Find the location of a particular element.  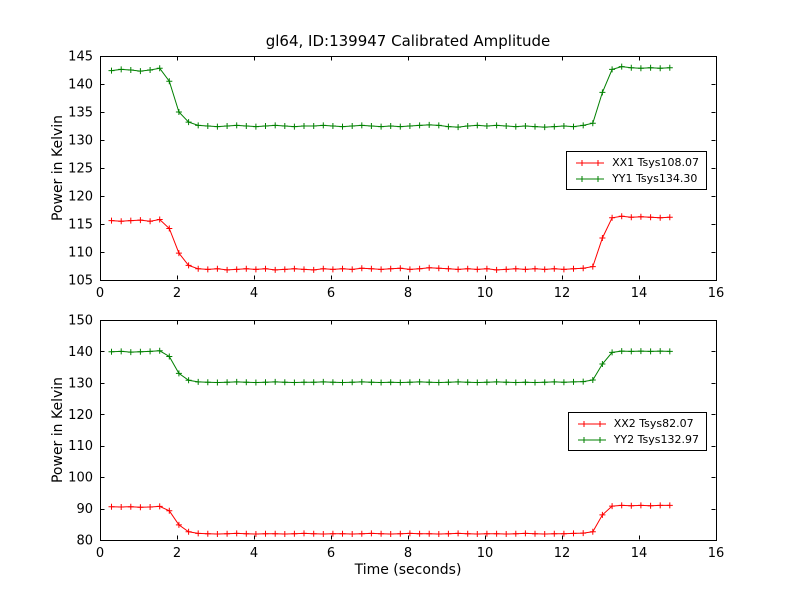

series-line-xx1 is located at coordinates (390, 243).